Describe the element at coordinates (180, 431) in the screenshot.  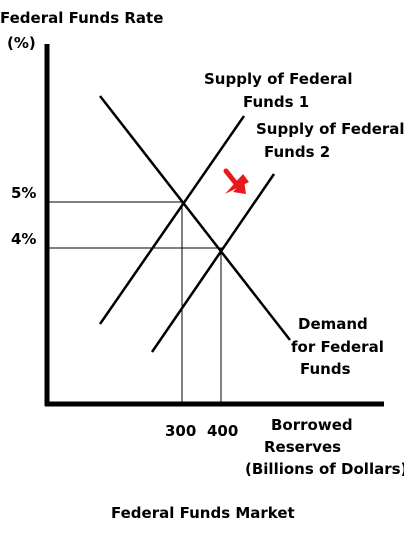
I see `x-tick-300: 300` at that location.